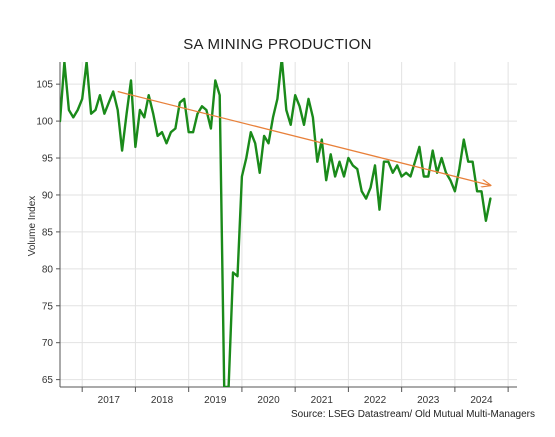  What do you see at coordinates (48, 159) in the screenshot?
I see `y-tick-label: 95` at bounding box center [48, 159].